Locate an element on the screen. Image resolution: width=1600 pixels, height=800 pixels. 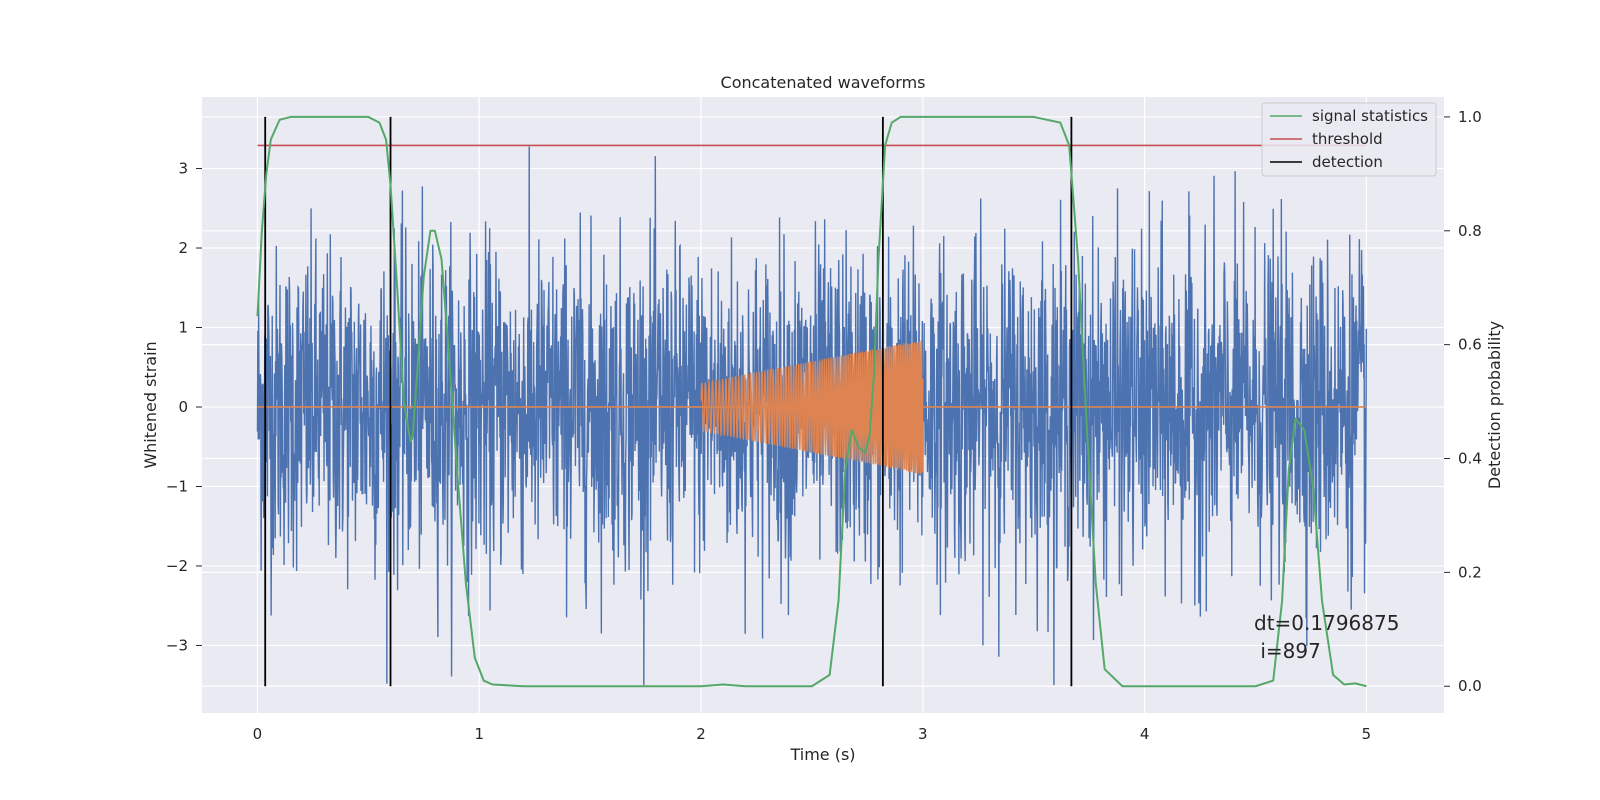
annotation-index: i=897 is located at coordinates (1287, 651).